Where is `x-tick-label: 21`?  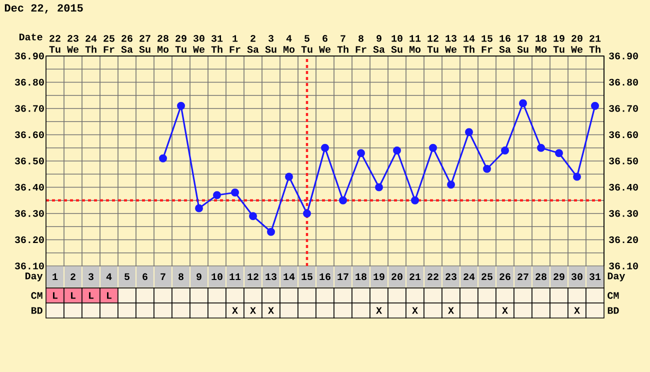 x-tick-label: 21 is located at coordinates (415, 276).